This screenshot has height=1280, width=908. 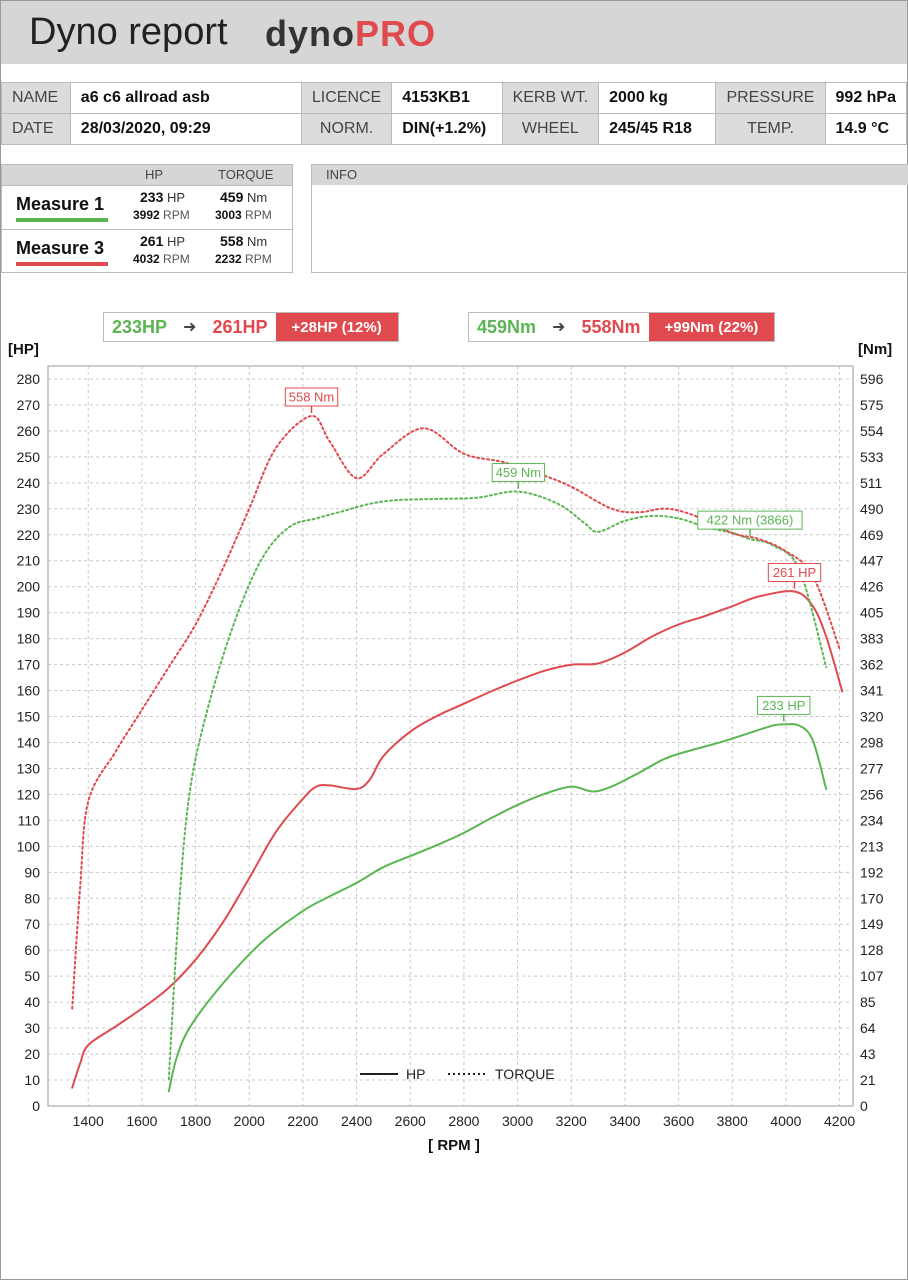 I want to click on y-tick-left: 100, so click(x=29, y=846).